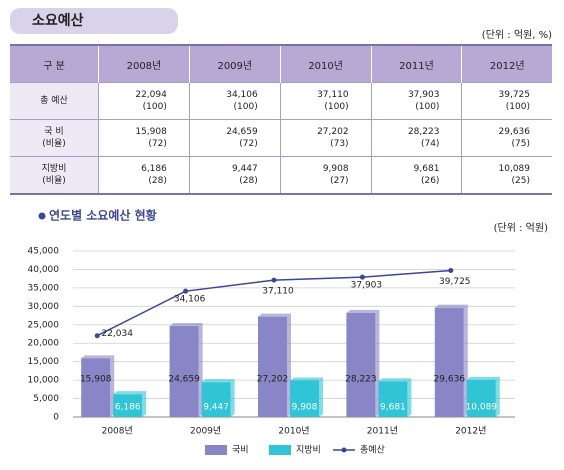 Image resolution: width=564 pixels, height=470 pixels. What do you see at coordinates (514, 169) in the screenshot?
I see `cell-line: 10,089` at bounding box center [514, 169].